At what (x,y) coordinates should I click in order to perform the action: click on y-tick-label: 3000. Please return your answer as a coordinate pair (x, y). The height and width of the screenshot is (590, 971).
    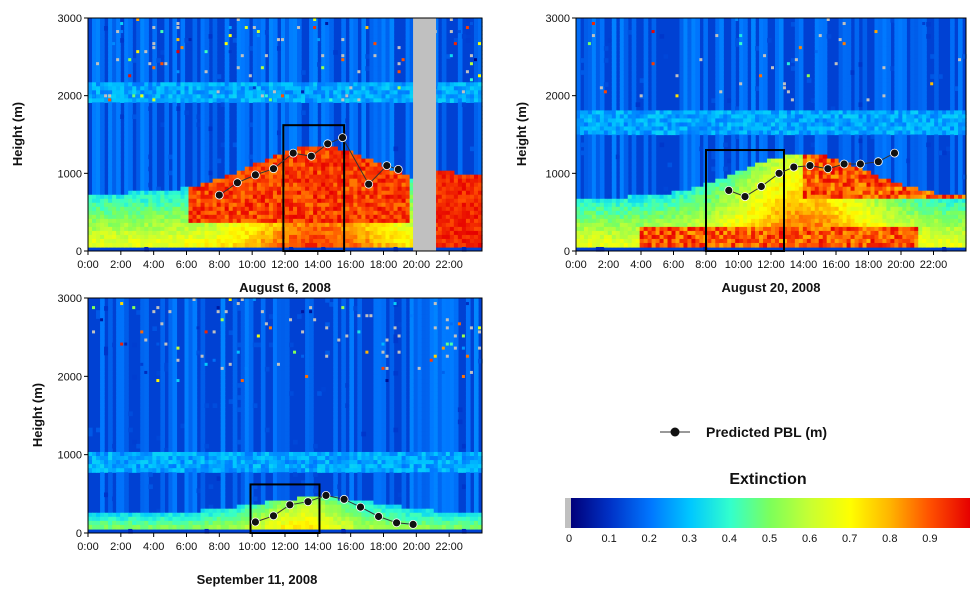
    Looking at the image, I should click on (70, 19).